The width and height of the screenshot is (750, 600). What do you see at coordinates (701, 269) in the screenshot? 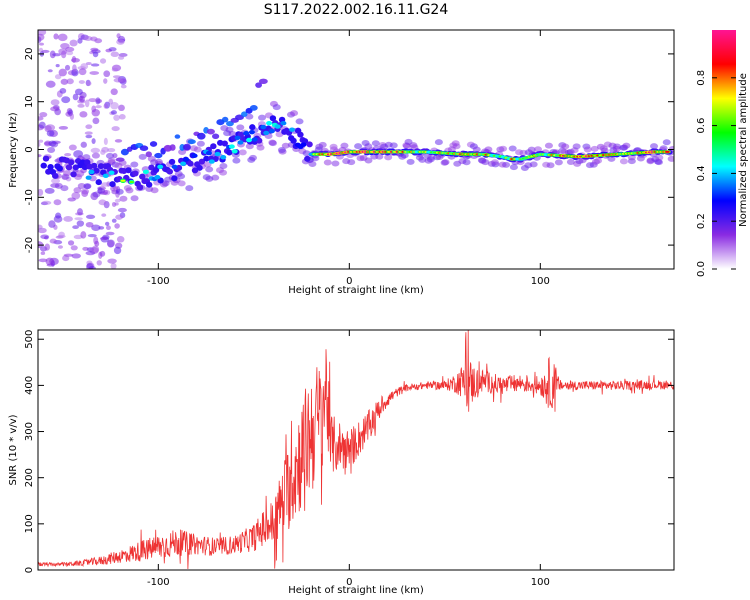
I see `colorbar-tick-label: 0.0` at bounding box center [701, 269].